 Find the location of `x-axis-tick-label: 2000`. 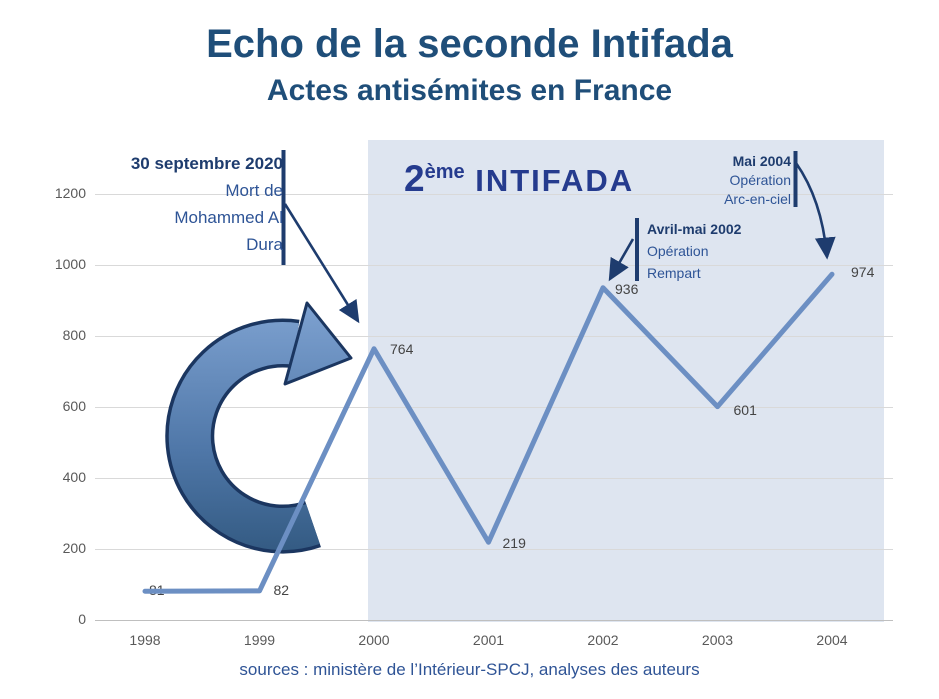

x-axis-tick-label: 2000 is located at coordinates (374, 640).